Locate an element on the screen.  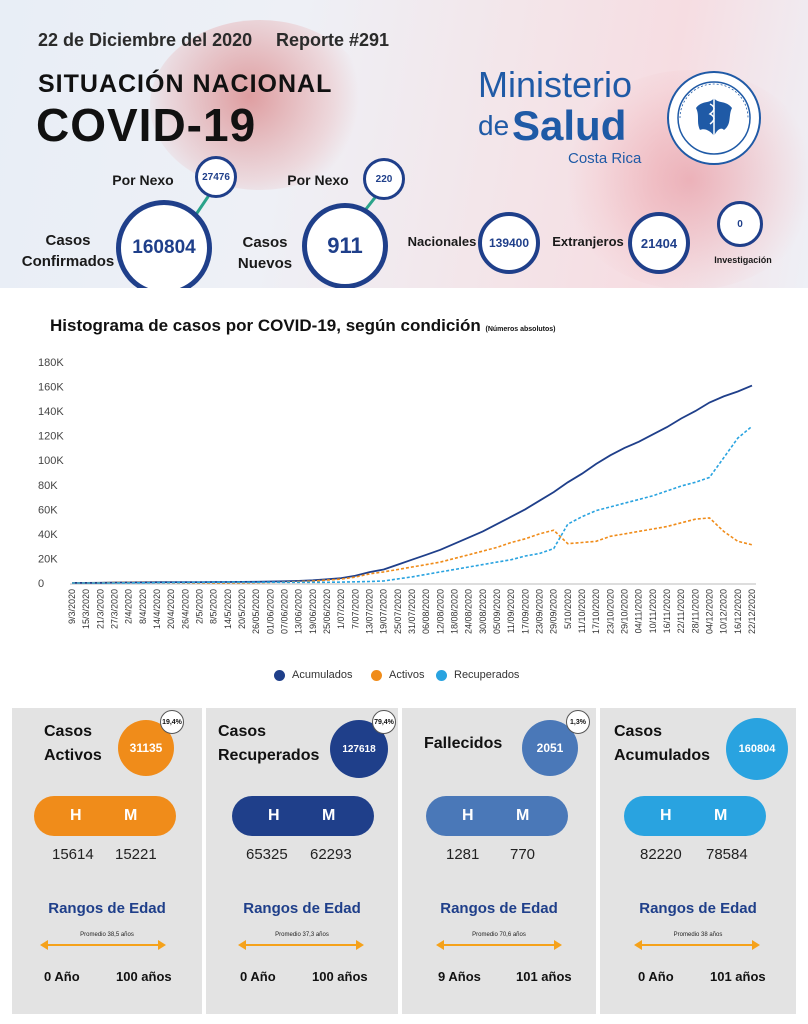
hombres-count: 1281 is located at coordinates (463, 854).